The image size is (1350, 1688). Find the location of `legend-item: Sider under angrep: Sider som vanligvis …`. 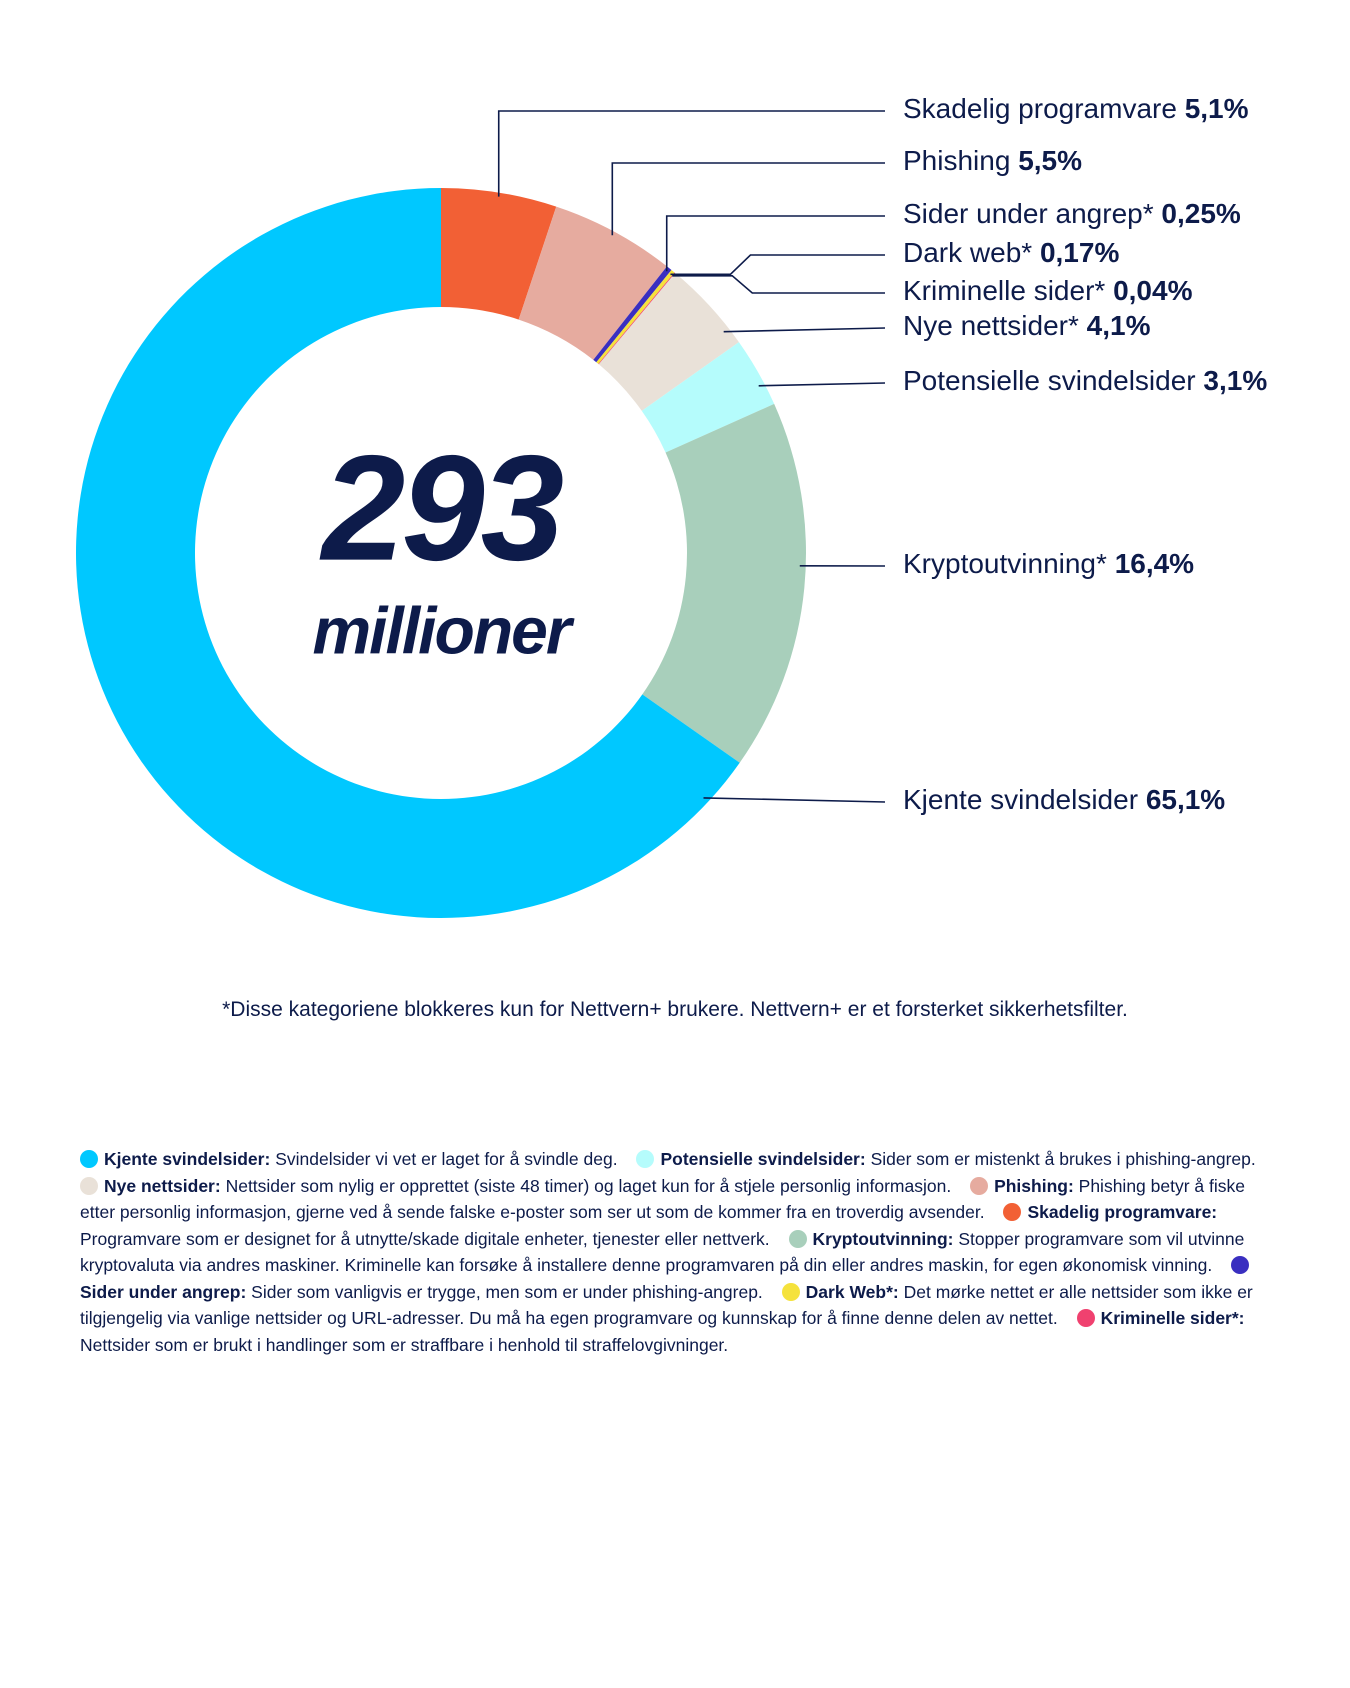

legend-item: Sider under angrep: Sider som vanligvis … is located at coordinates (667, 1278).